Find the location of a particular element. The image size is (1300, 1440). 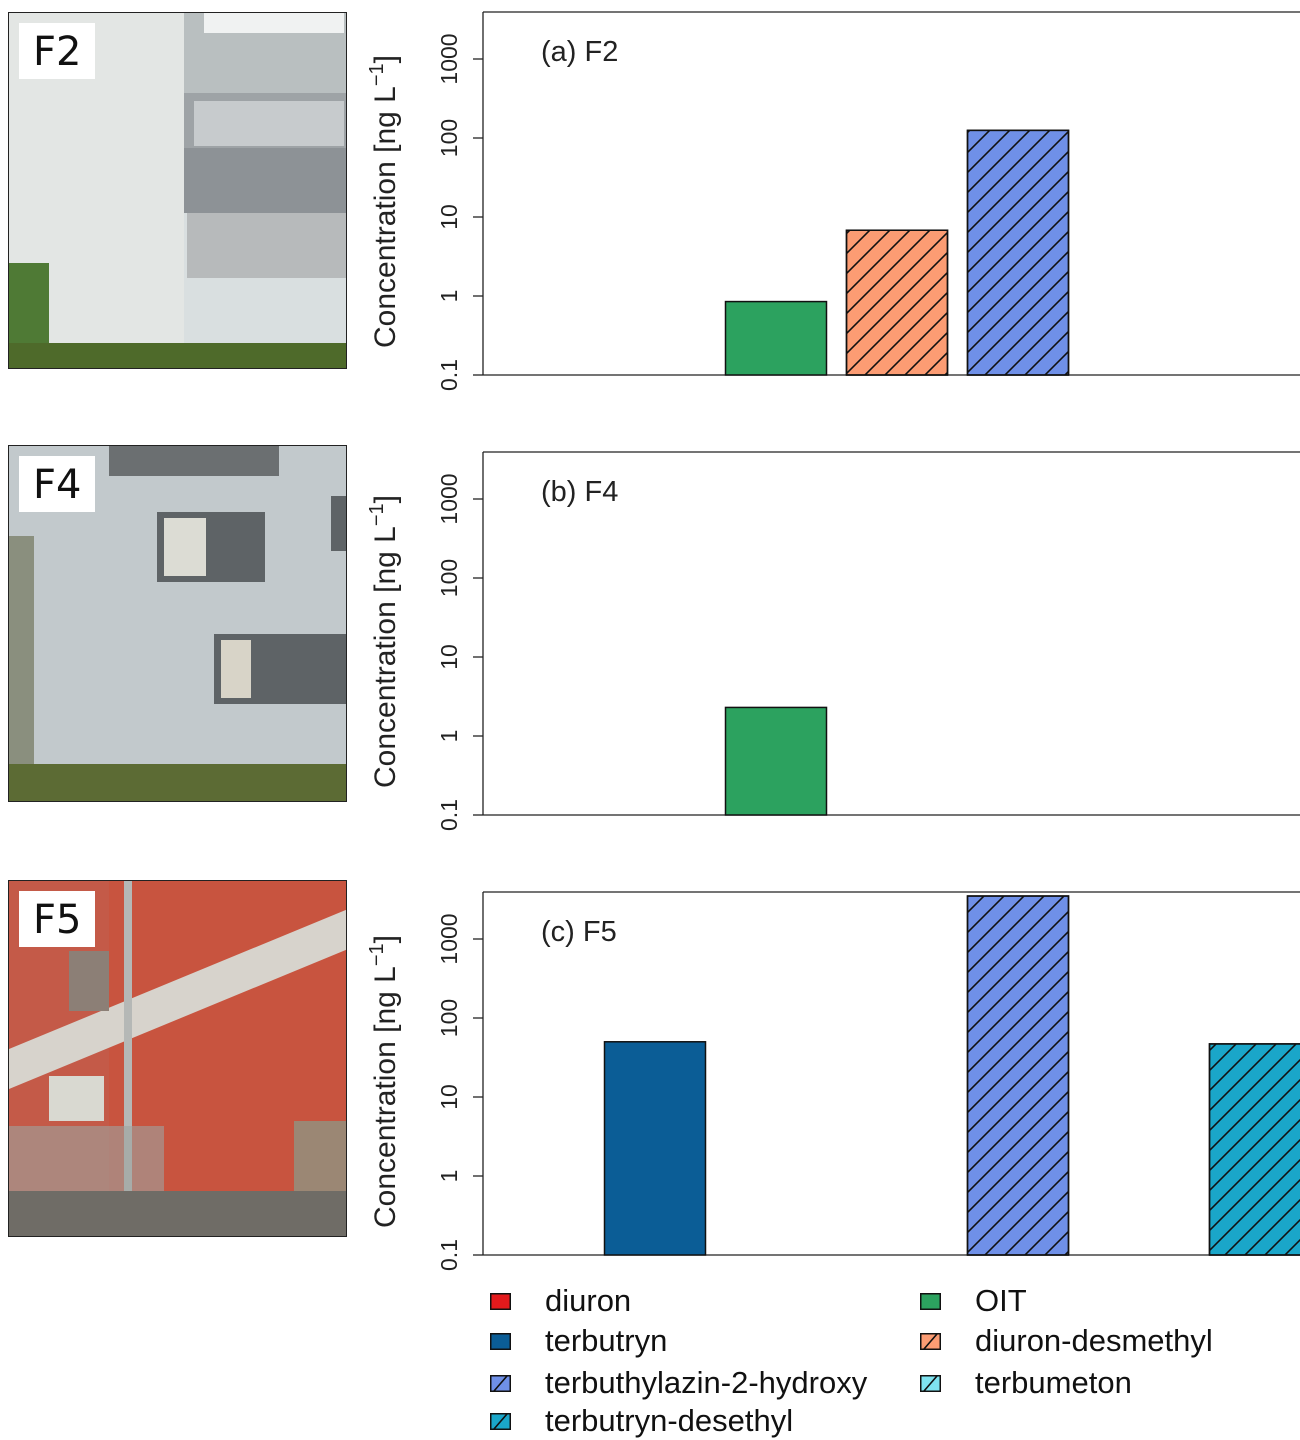

bar-terbutryn is located at coordinates (655, 1148).